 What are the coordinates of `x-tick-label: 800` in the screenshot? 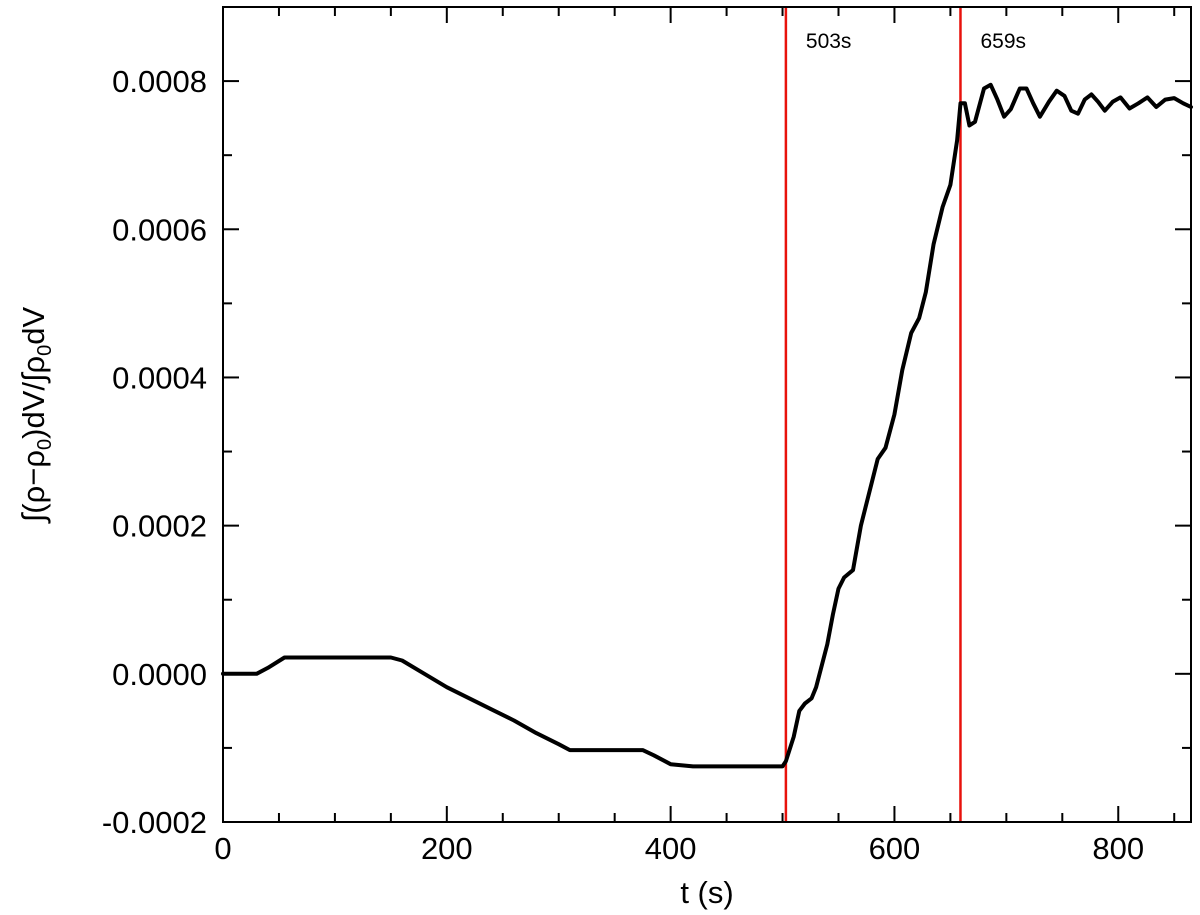 It's located at (1118, 848).